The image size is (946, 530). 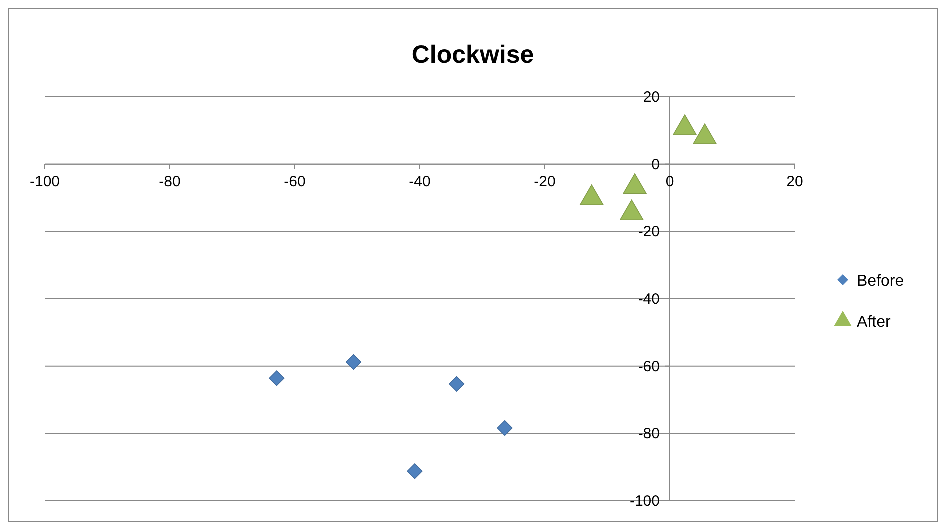 What do you see at coordinates (645, 501) in the screenshot?
I see `y-tick-label: -100` at bounding box center [645, 501].